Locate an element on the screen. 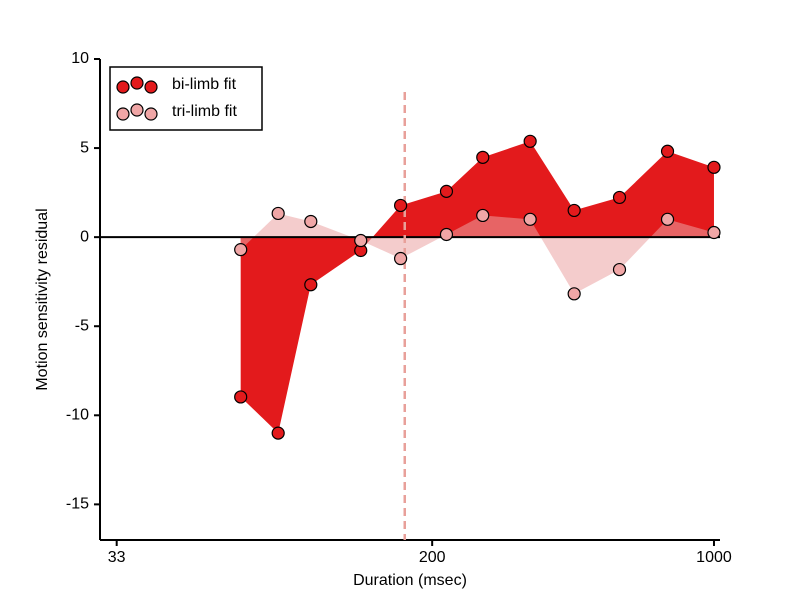 This screenshot has height=600, width=800. y-tick-label: 10 is located at coordinates (80, 58).